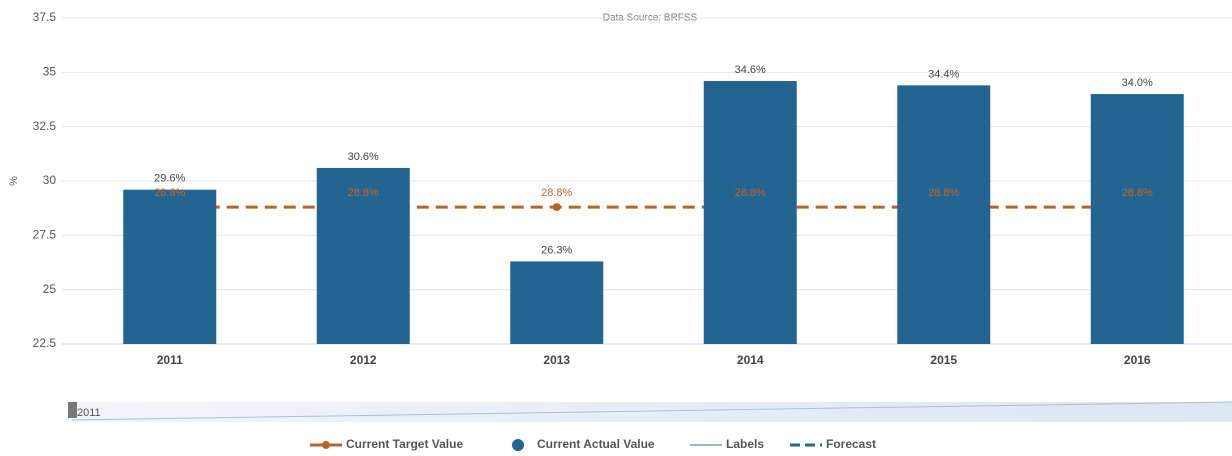 This screenshot has height=456, width=1232. I want to click on legend-label: Current Target Value, so click(404, 444).